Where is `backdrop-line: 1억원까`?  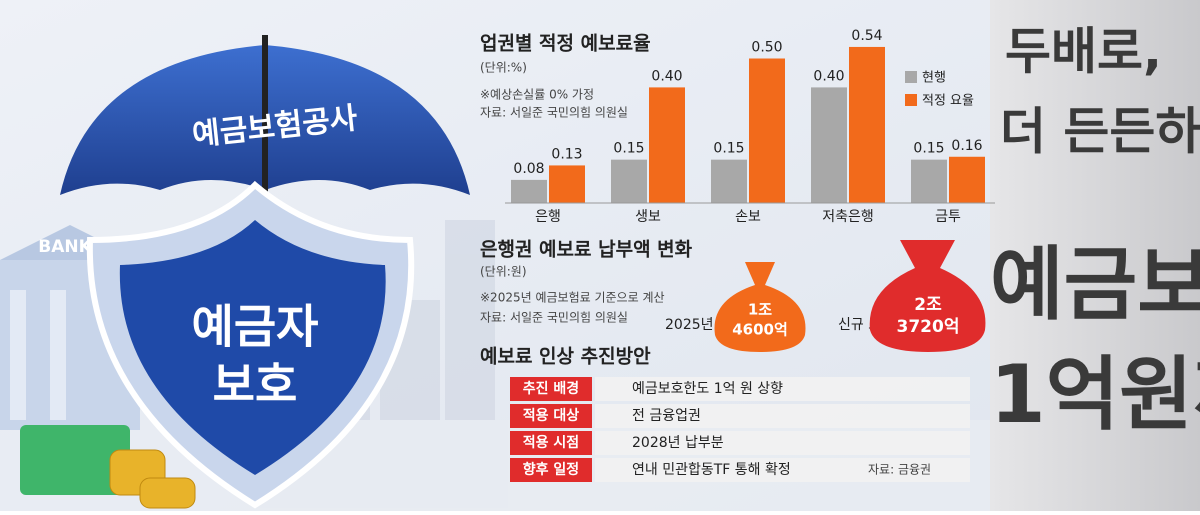 backdrop-line: 1억원까 is located at coordinates (1095, 394).